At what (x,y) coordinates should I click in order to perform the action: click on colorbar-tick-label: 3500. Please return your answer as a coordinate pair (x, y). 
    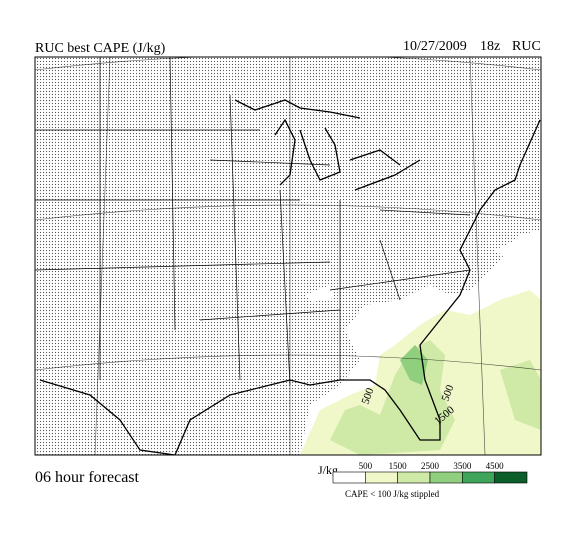
    Looking at the image, I should click on (462, 466).